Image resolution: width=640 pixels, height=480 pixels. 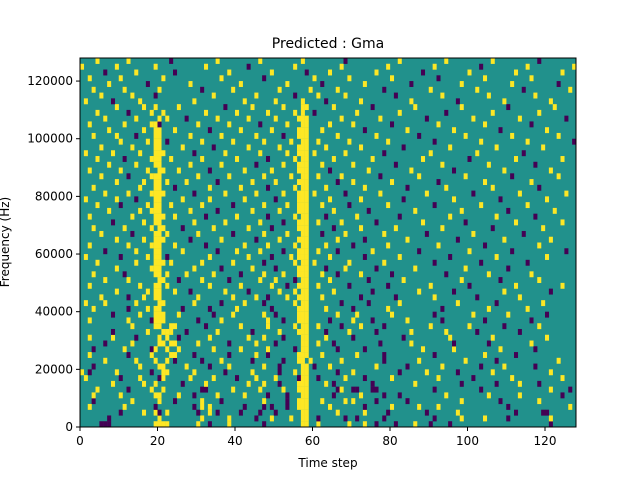 What do you see at coordinates (467, 441) in the screenshot?
I see `x-tick-label: 100` at bounding box center [467, 441].